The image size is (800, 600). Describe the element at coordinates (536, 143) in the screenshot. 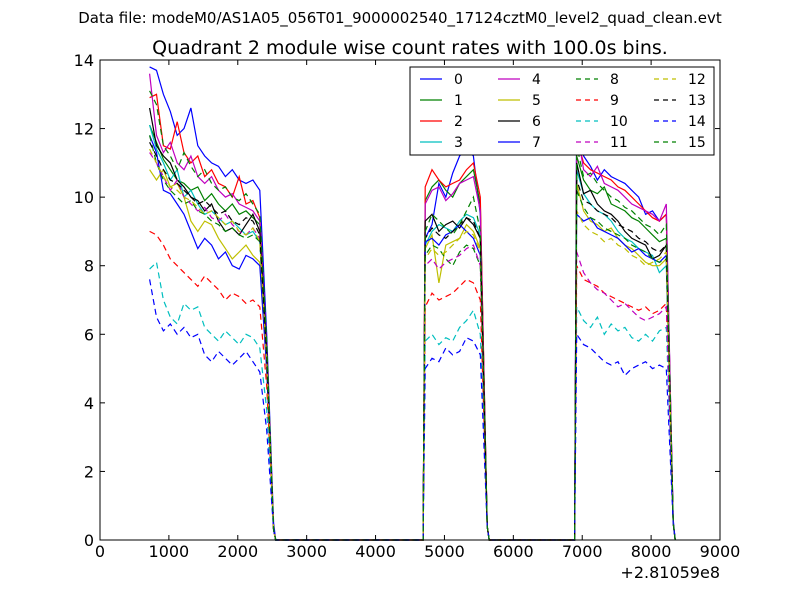

I see `legend-label: 7` at that location.